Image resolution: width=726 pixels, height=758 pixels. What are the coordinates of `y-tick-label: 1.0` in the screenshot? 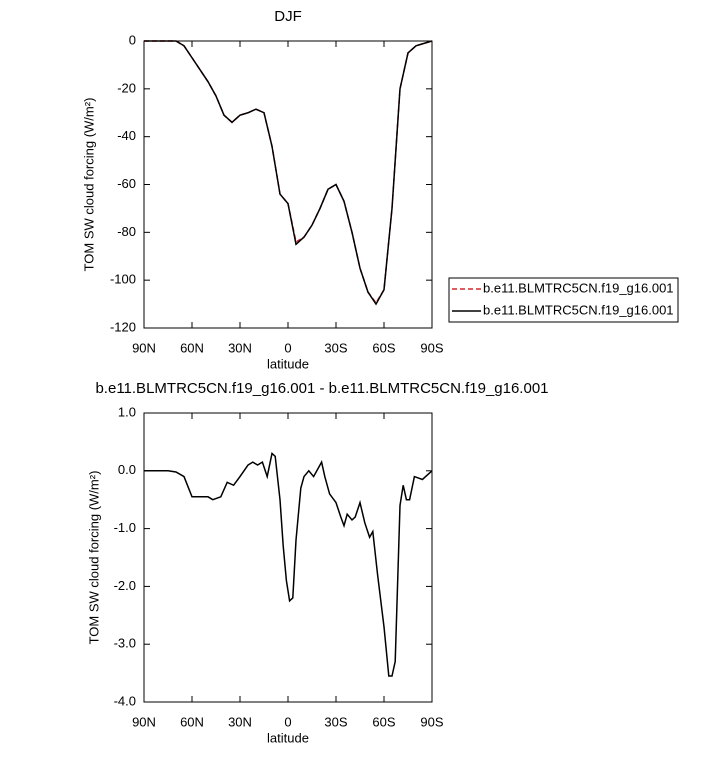 It's located at (127, 411).